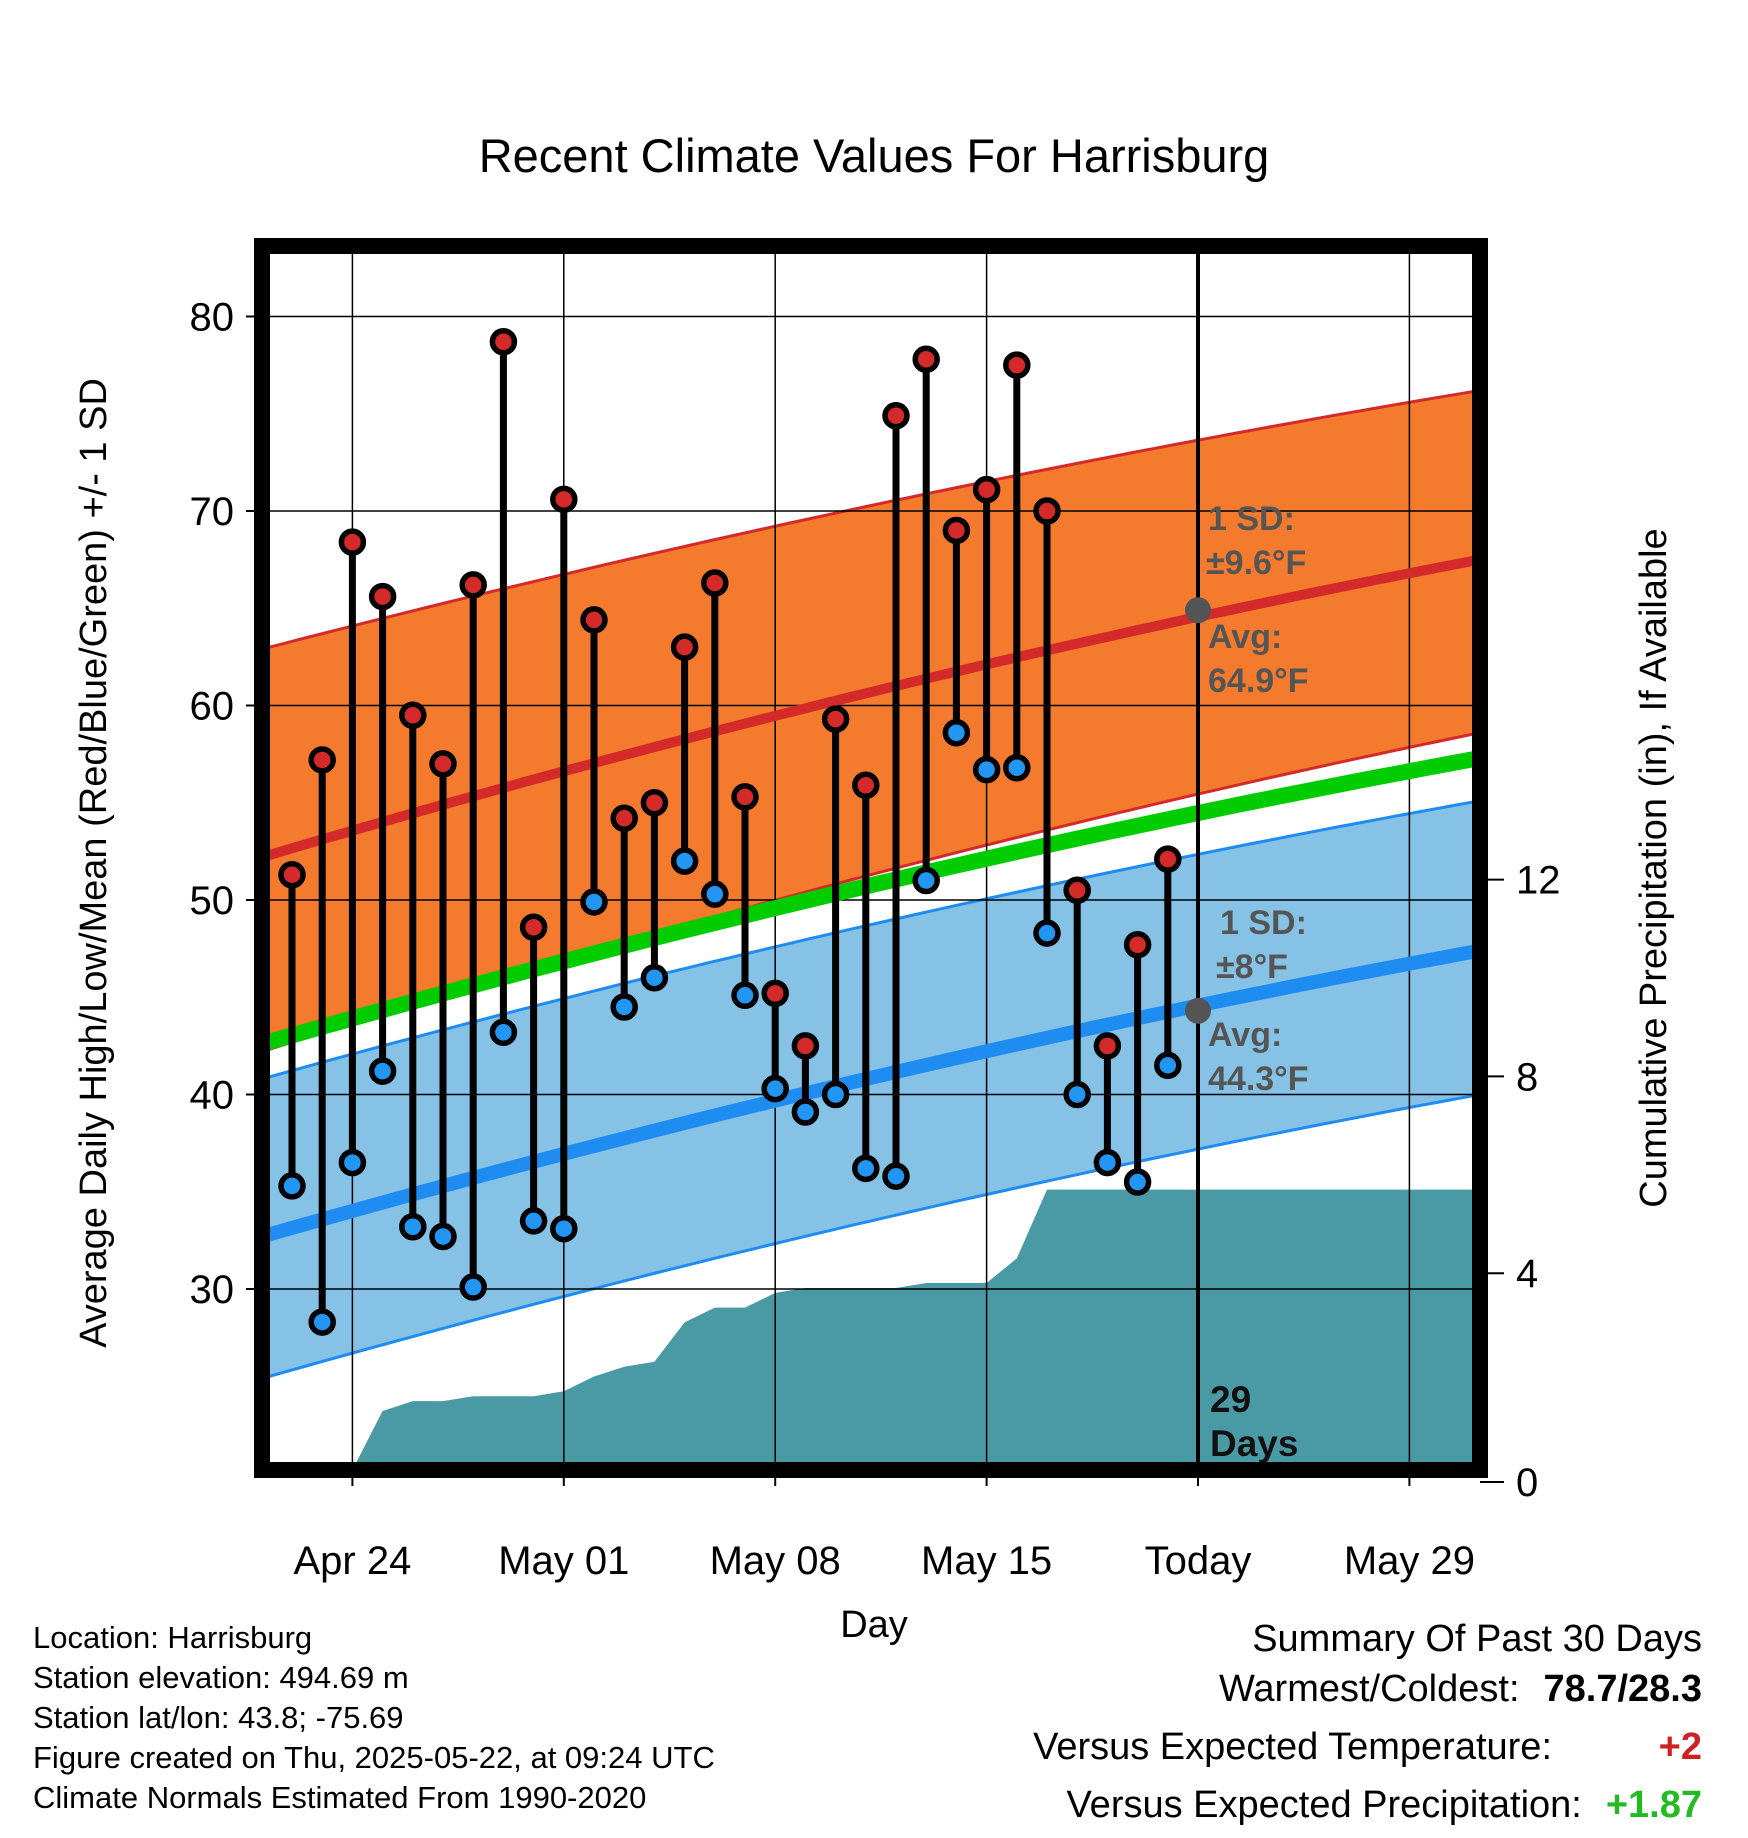  Describe the element at coordinates (212, 512) in the screenshot. I see `y-tick-label: 70` at that location.